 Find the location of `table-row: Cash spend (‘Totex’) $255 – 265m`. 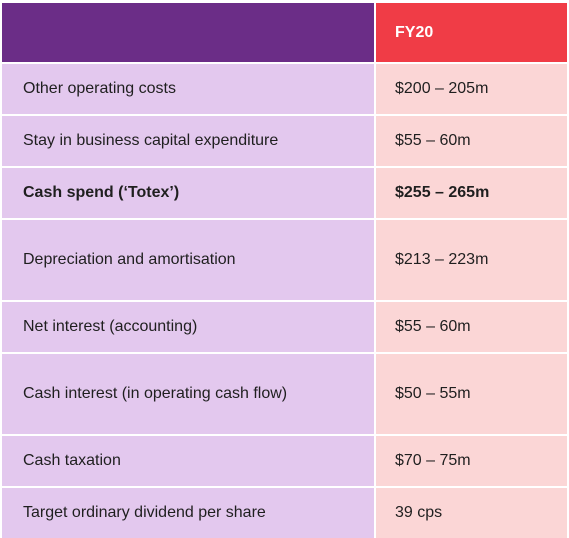

table-row: Cash spend (‘Totex’) $255 – 265m is located at coordinates (284, 194).